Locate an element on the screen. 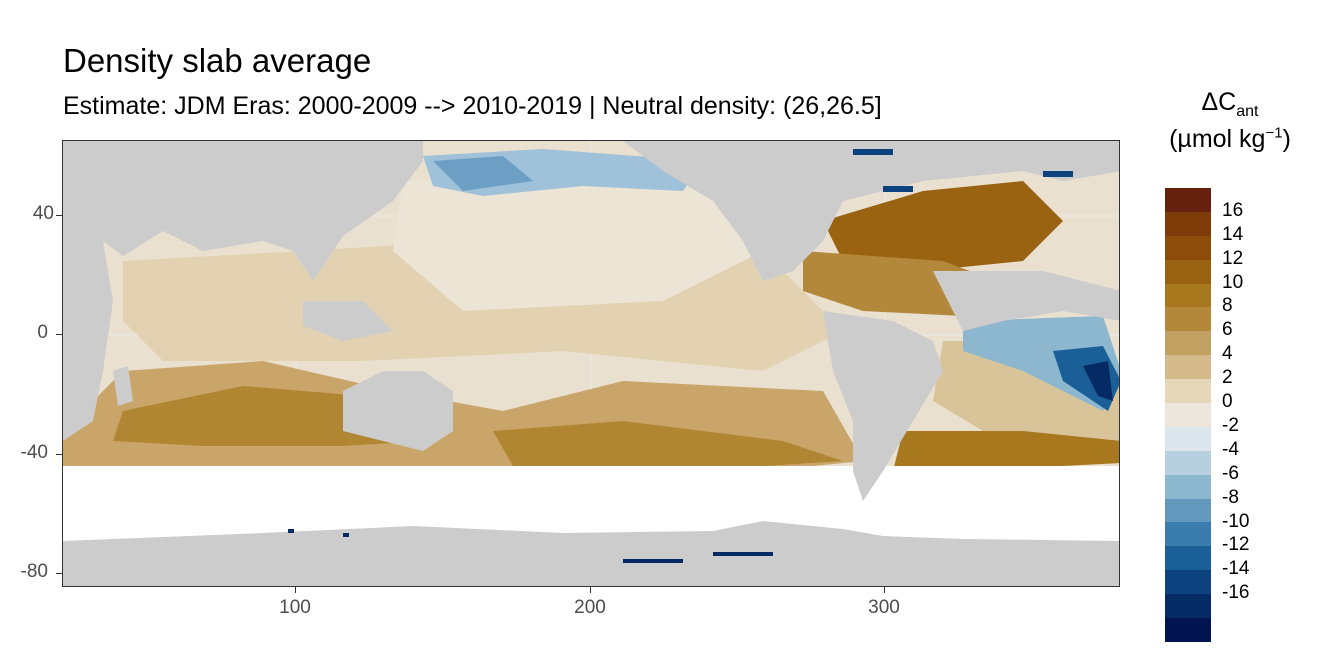  legend-unit-sup: −1 is located at coordinates (1274, 133).